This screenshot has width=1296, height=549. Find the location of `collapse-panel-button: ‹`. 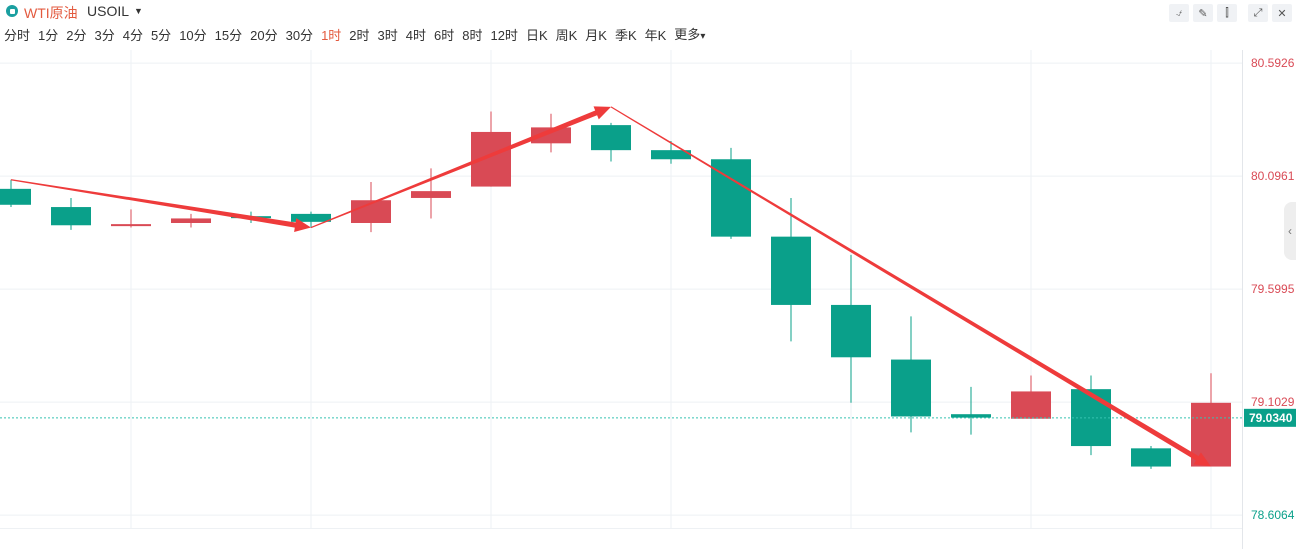

collapse-panel-button: ‹ is located at coordinates (1290, 231).